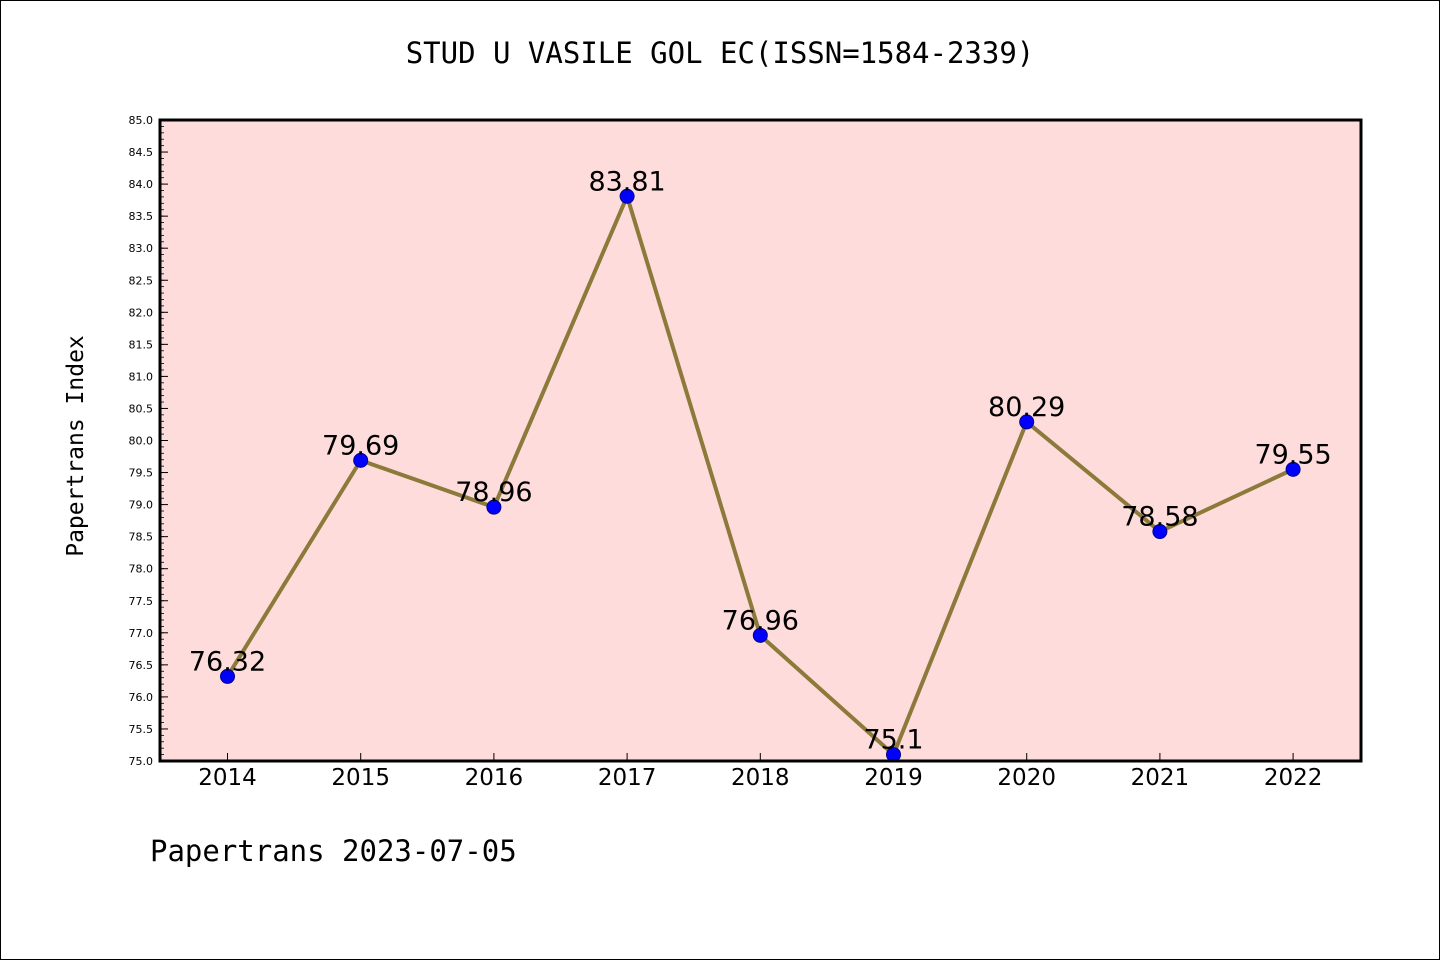 Image resolution: width=1440 pixels, height=960 pixels. What do you see at coordinates (333, 851) in the screenshot?
I see `footer-text: Papertrans 2023-07-05` at bounding box center [333, 851].